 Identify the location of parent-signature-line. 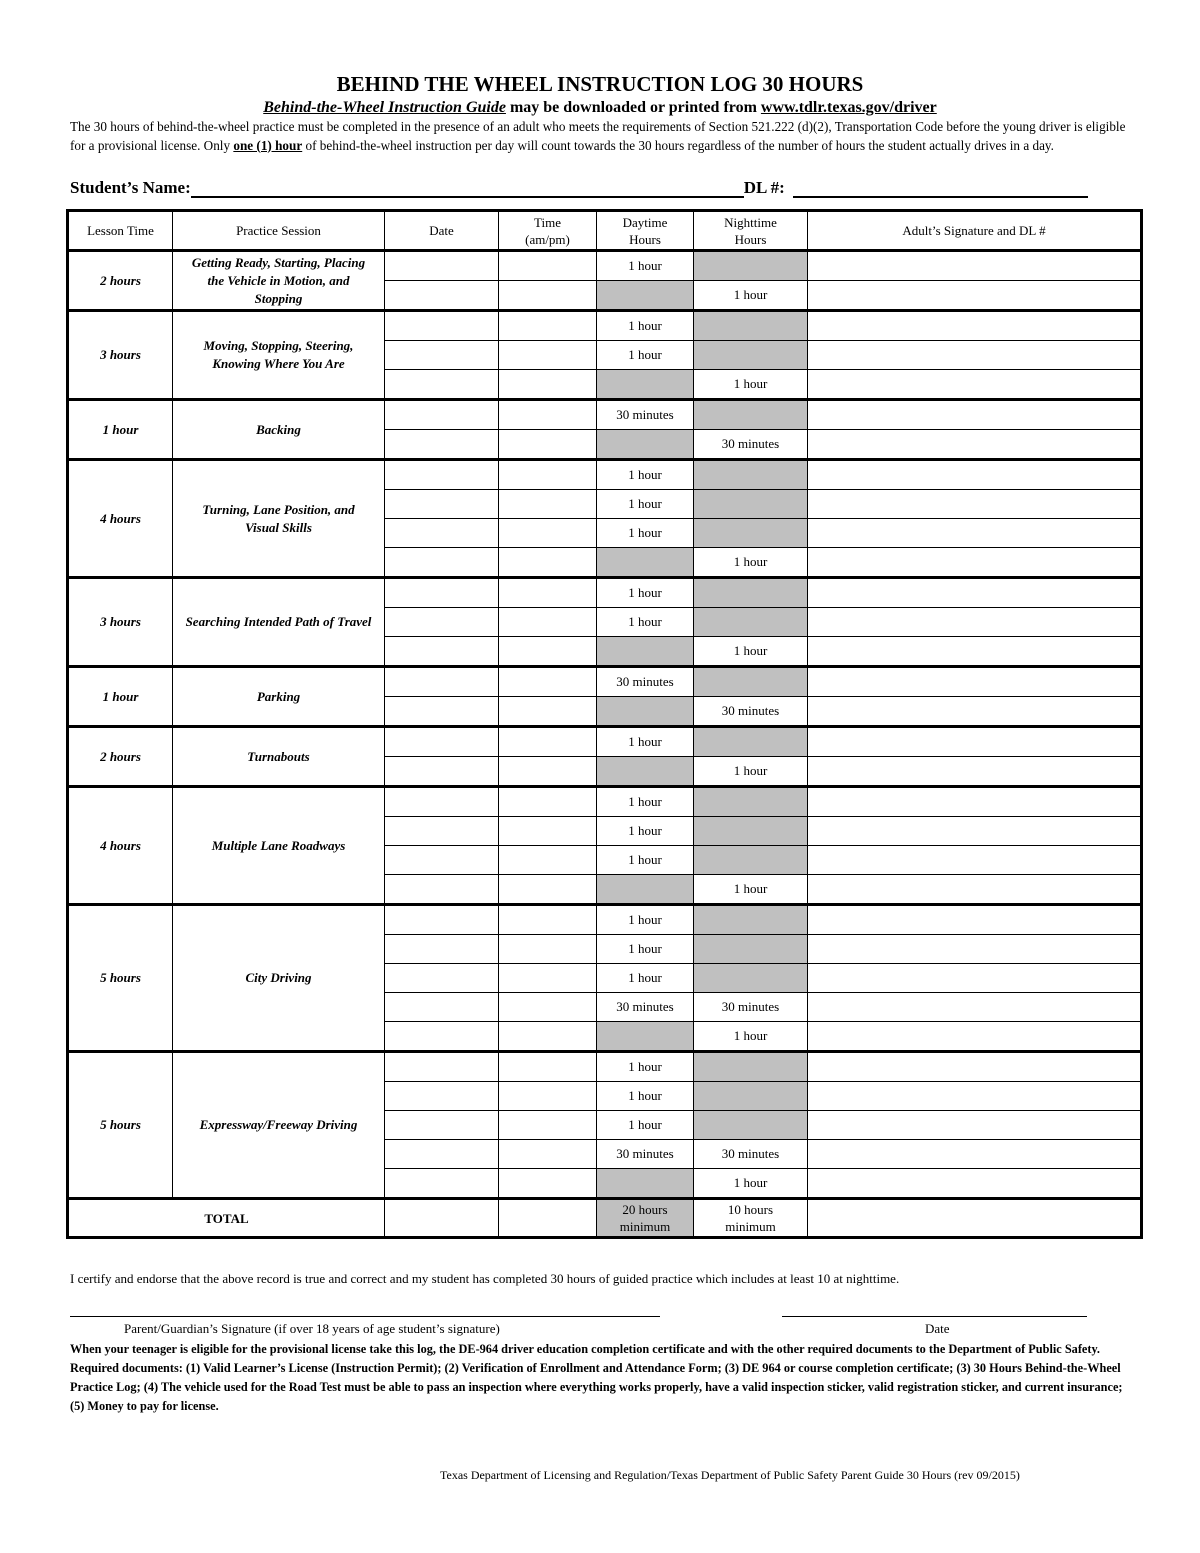
(365, 1316).